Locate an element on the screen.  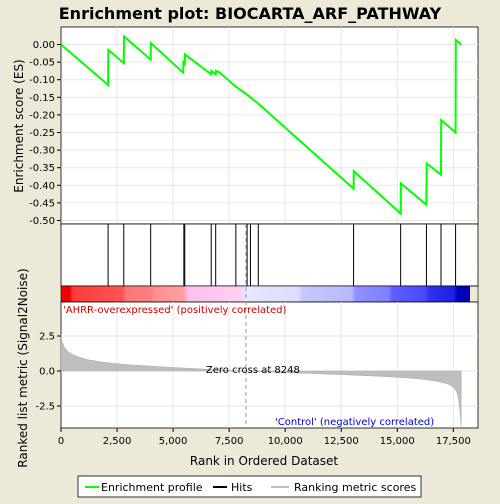
legend-item-enrichment-profile: Enrichment profile is located at coordinates (144, 487).